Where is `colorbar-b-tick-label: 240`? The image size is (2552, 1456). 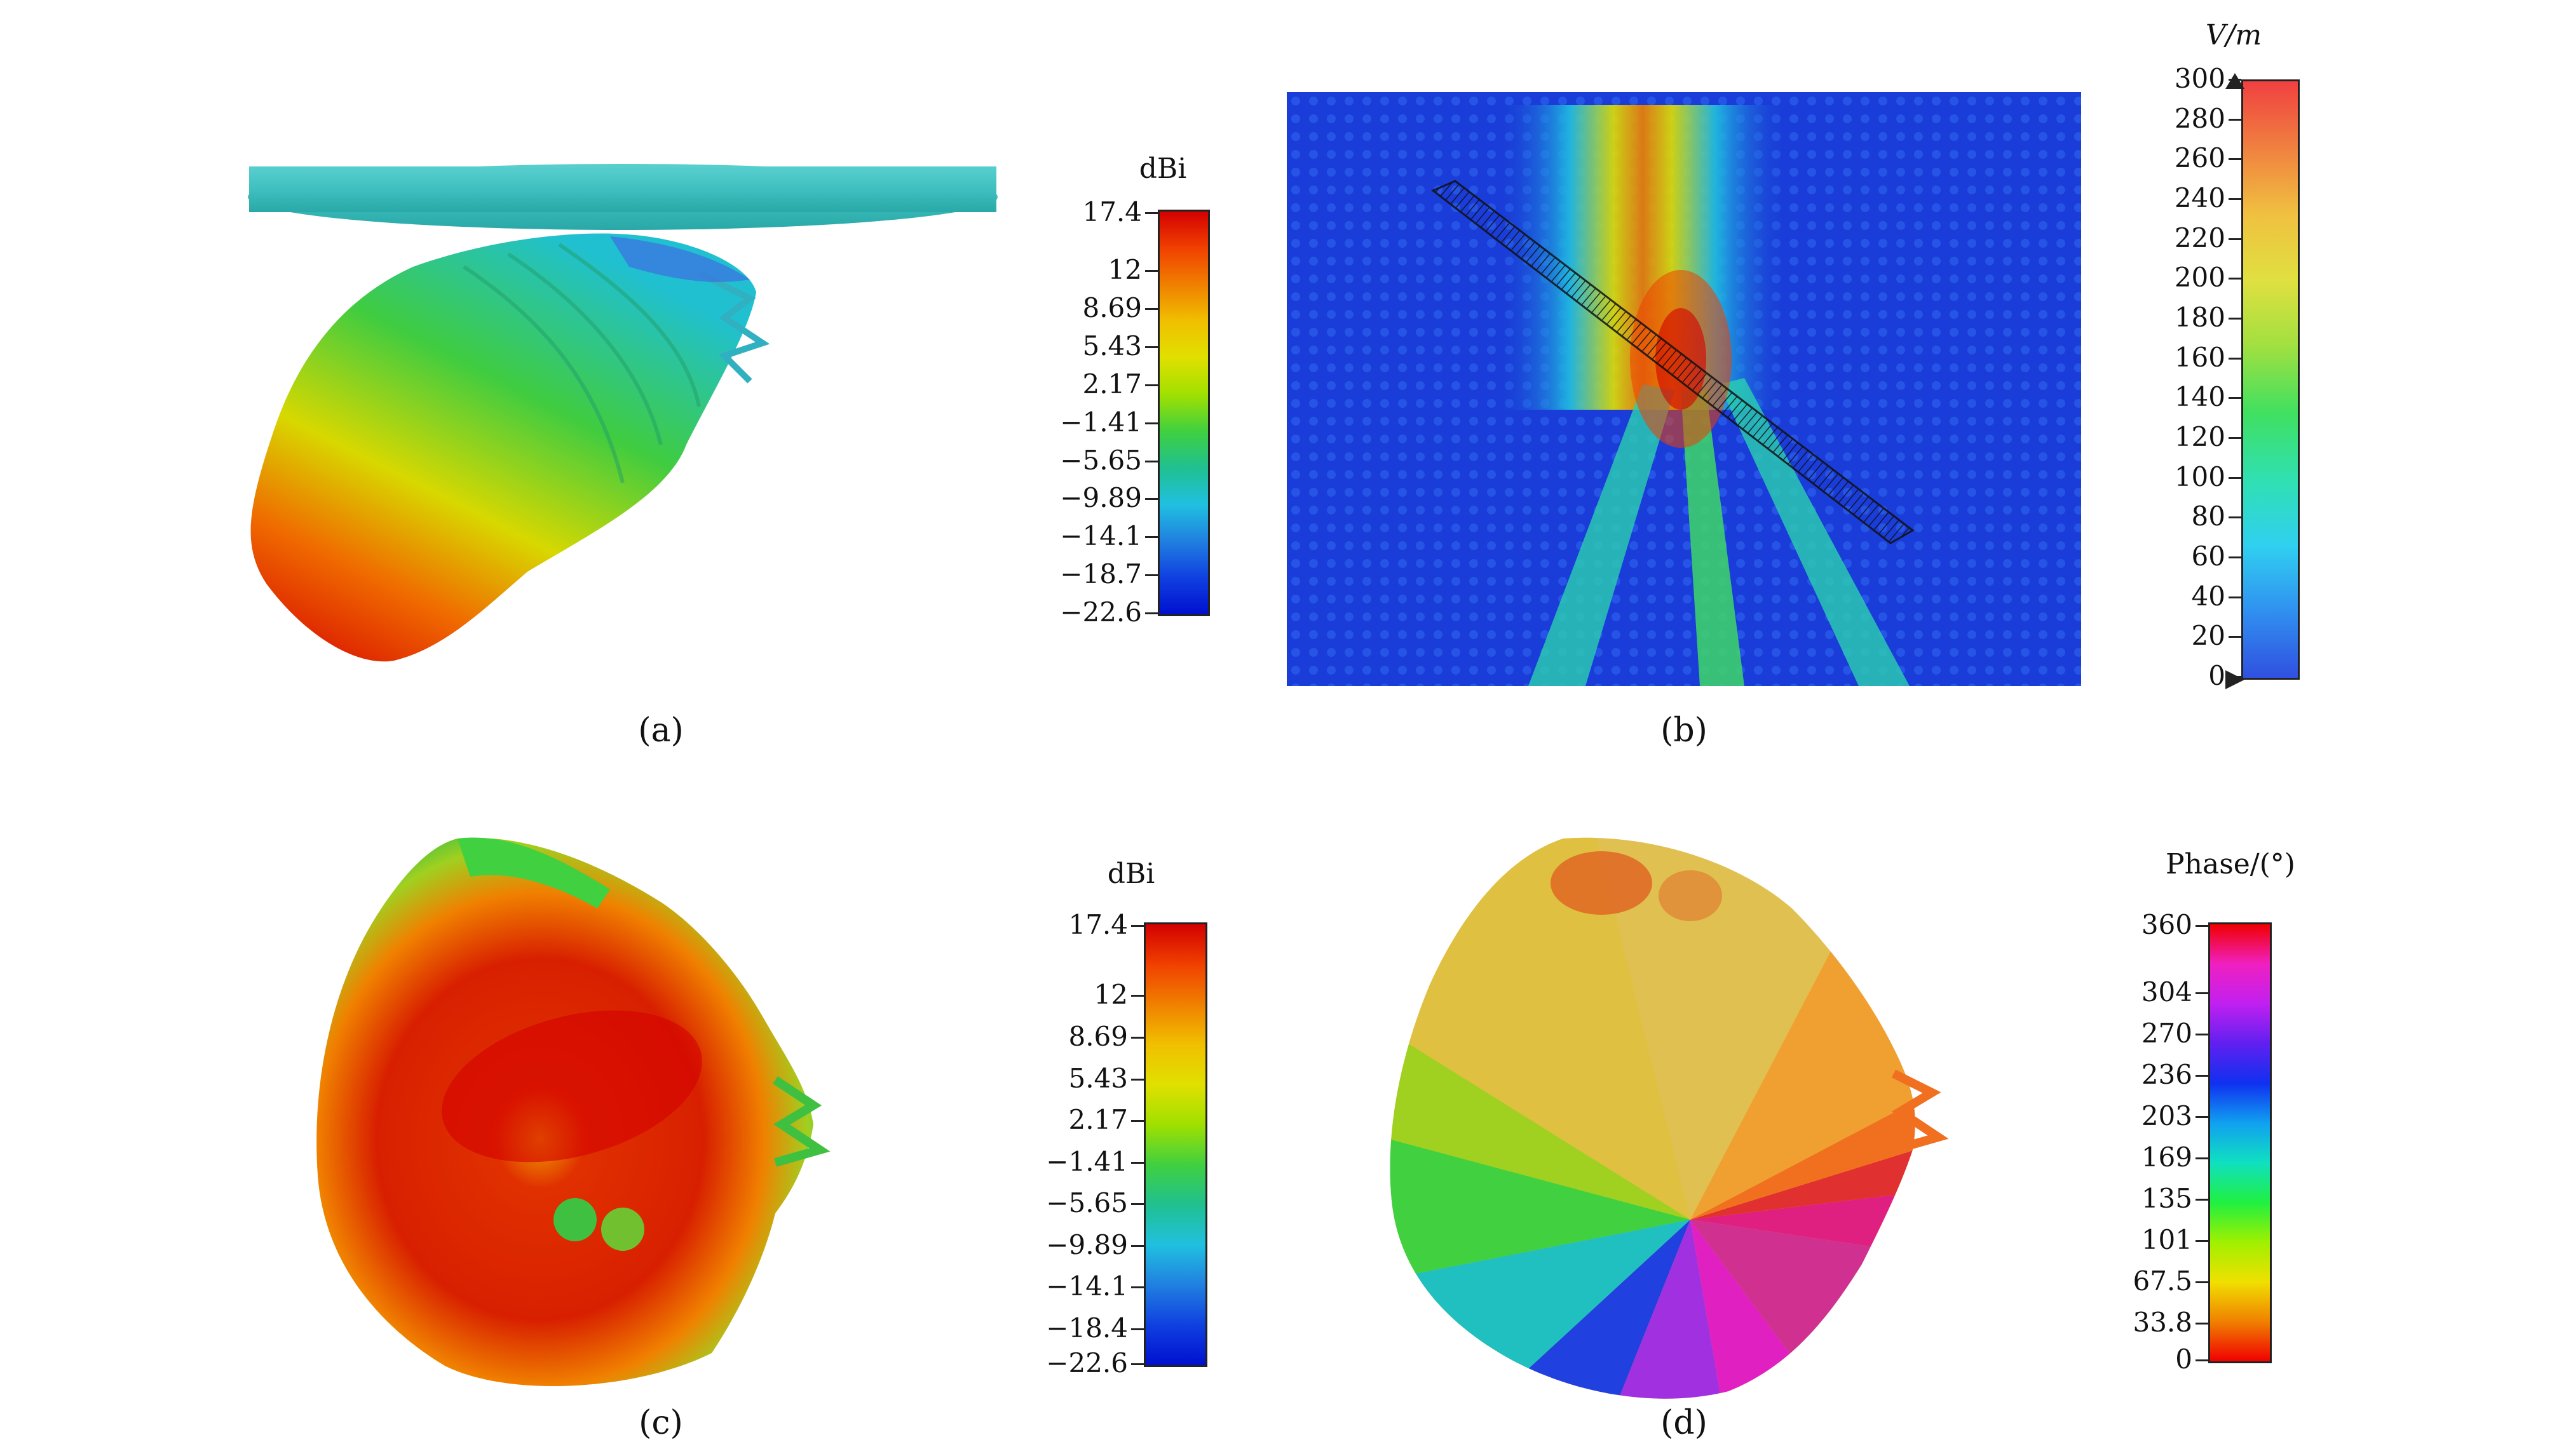 colorbar-b-tick-label: 240 is located at coordinates (2199, 197).